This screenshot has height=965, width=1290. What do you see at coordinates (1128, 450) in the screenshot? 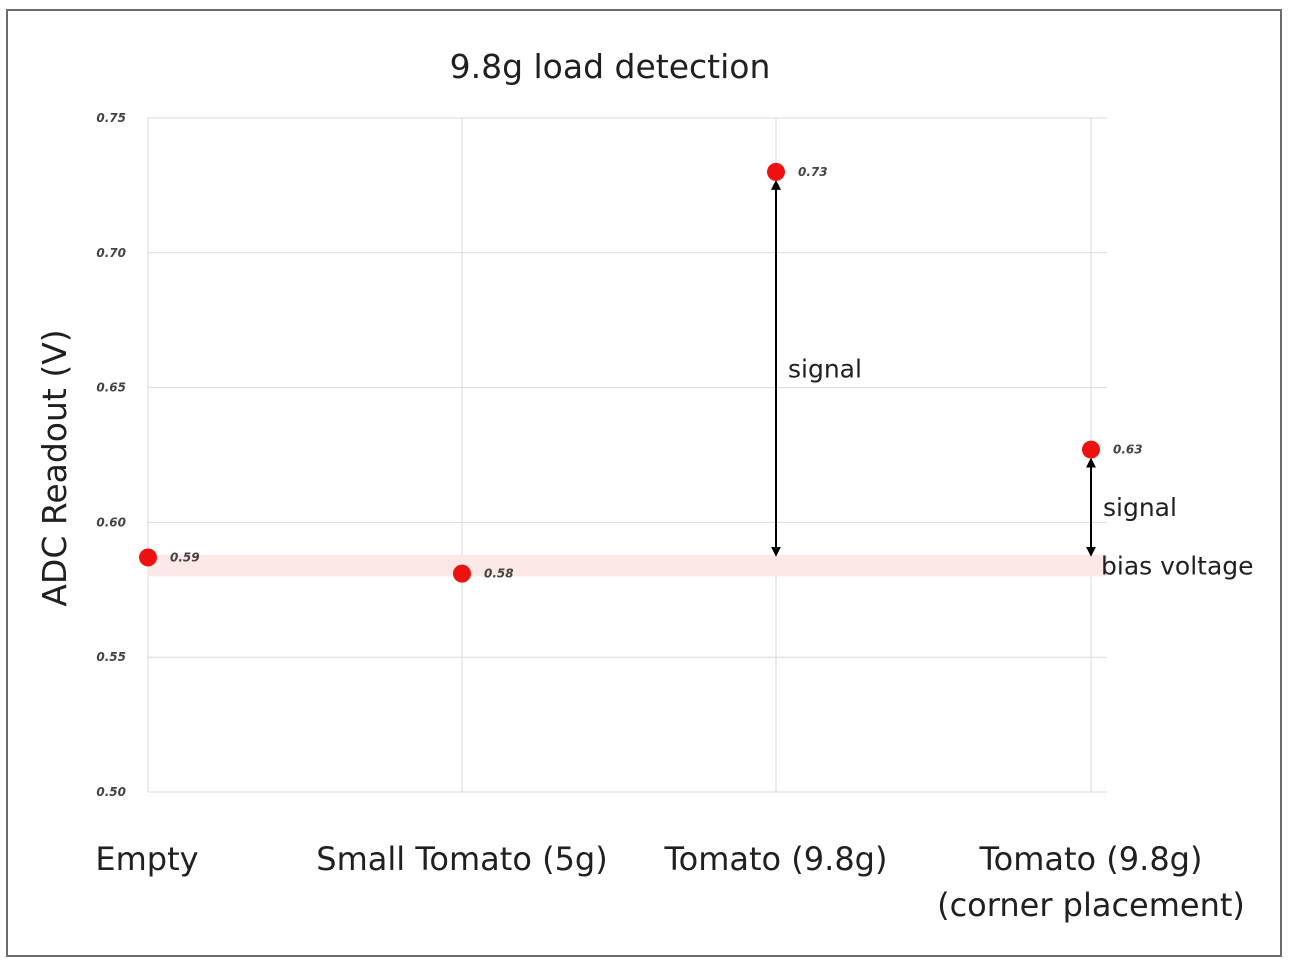
I see `data-label: 0.63` at bounding box center [1128, 450].